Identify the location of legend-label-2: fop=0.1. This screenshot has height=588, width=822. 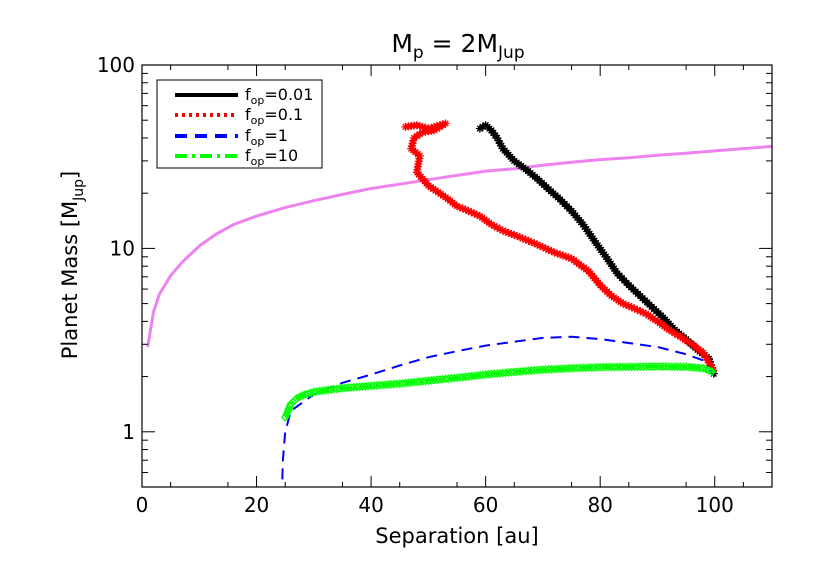
(274, 116).